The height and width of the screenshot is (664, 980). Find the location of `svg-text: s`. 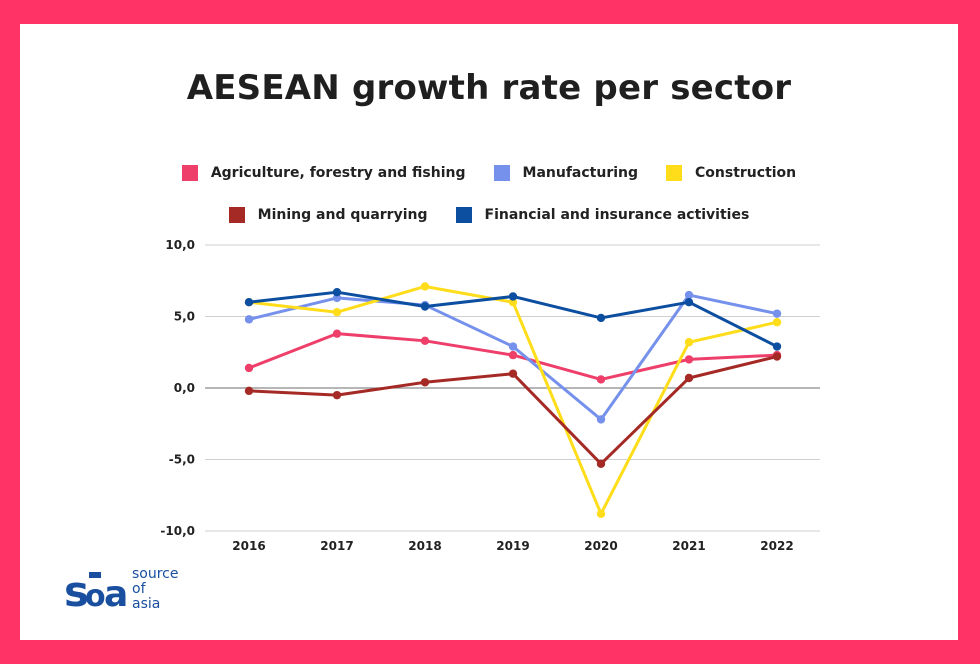

svg-text: s is located at coordinates (76, 590).